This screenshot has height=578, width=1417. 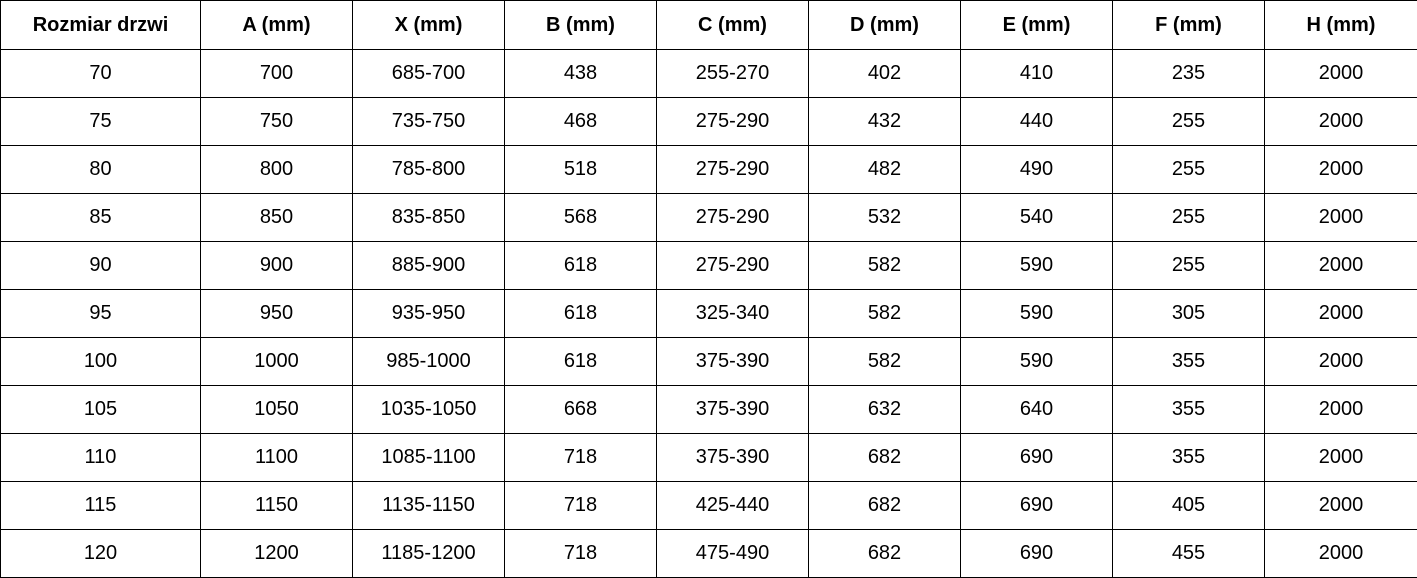 What do you see at coordinates (429, 410) in the screenshot?
I see `table-cell: 1035-1050` at bounding box center [429, 410].